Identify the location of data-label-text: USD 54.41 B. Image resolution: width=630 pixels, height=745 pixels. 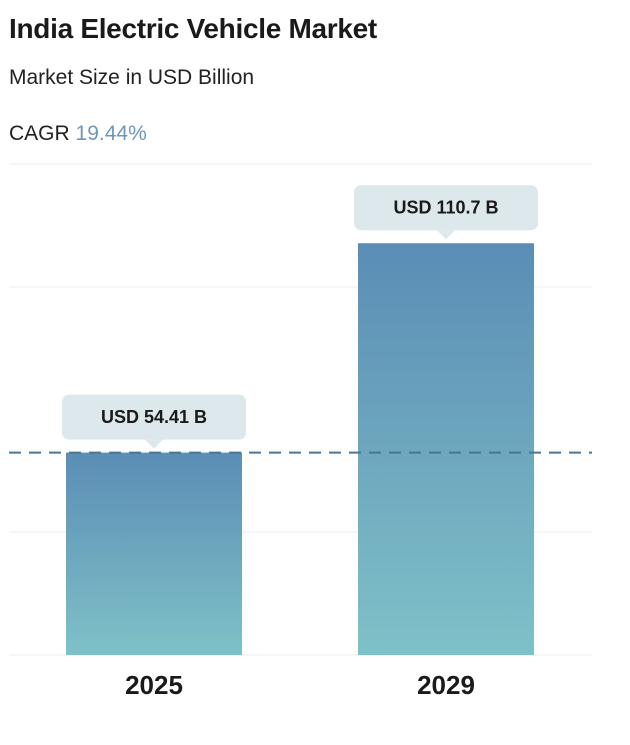
(154, 417).